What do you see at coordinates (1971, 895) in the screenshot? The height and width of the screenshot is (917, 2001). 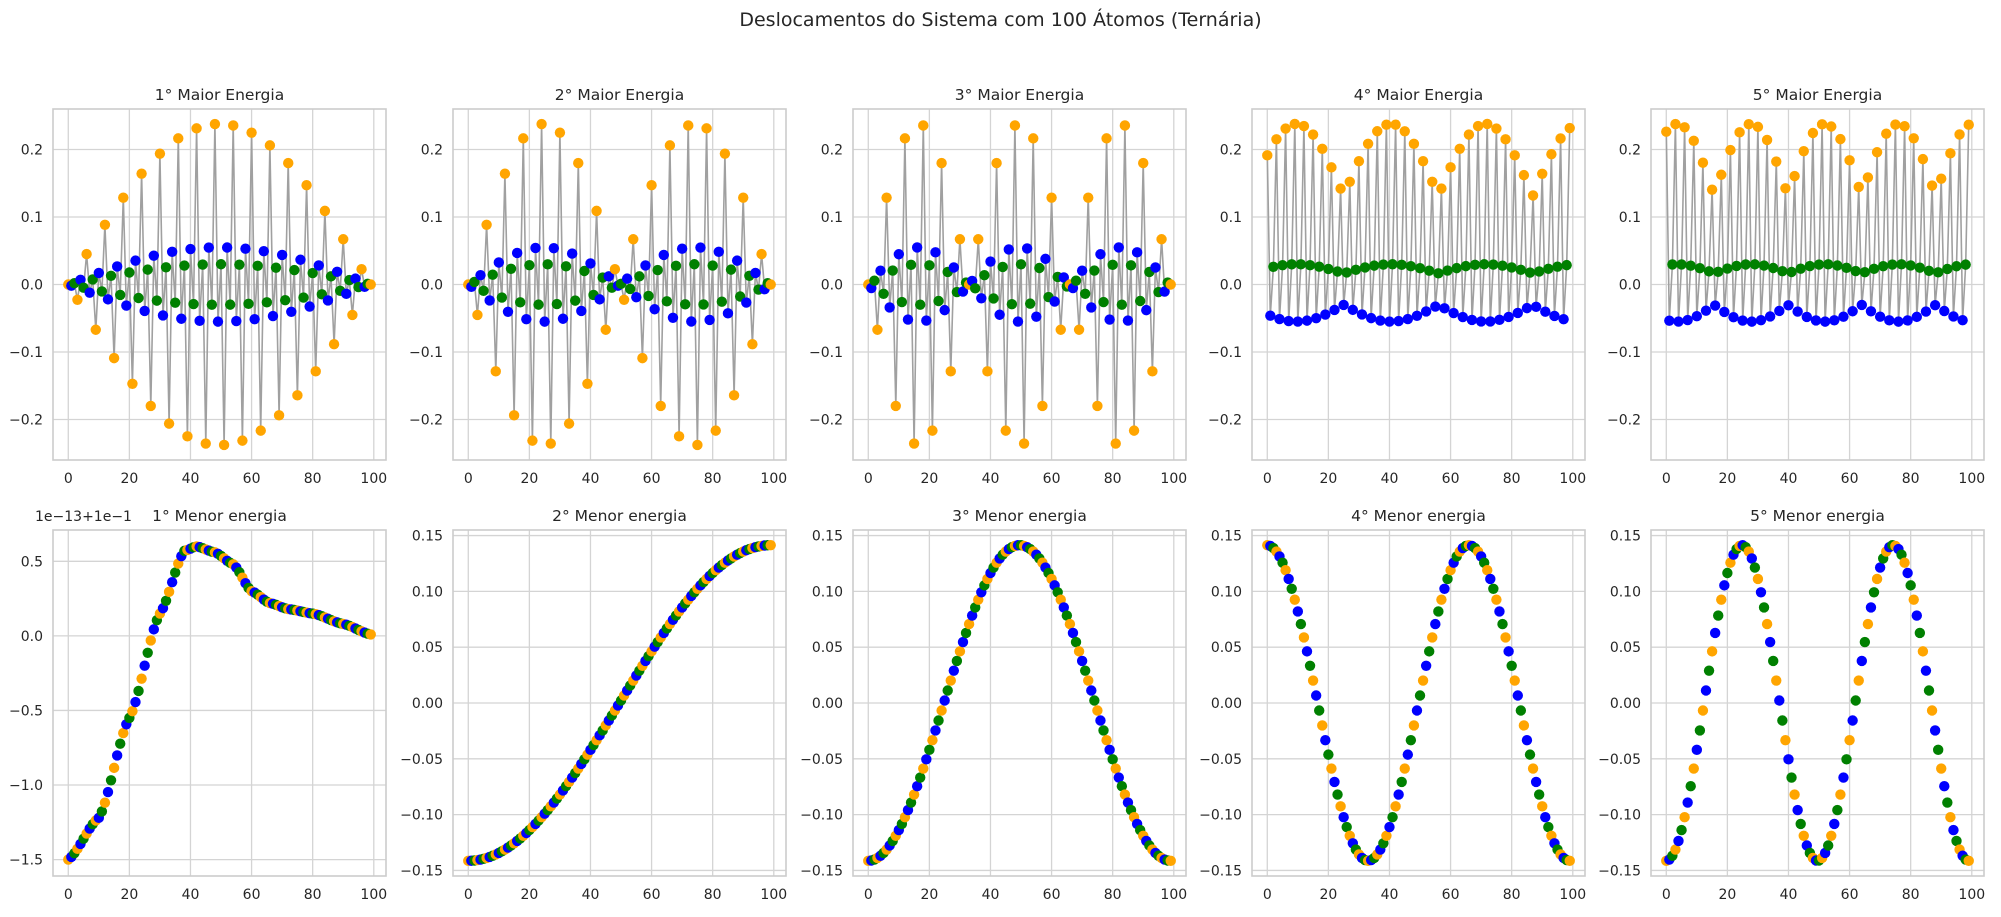 I see `x-tick-label: 100` at bounding box center [1971, 895].